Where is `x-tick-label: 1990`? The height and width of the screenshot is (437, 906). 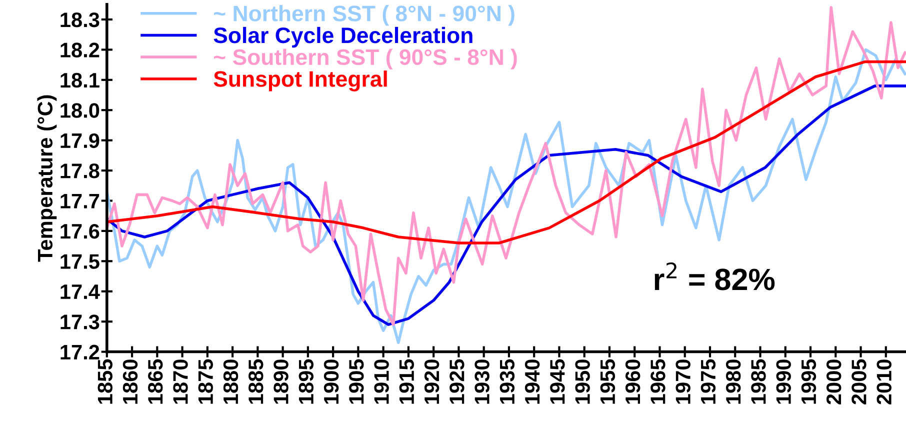
x-tick-label: 1990 is located at coordinates (783, 382).